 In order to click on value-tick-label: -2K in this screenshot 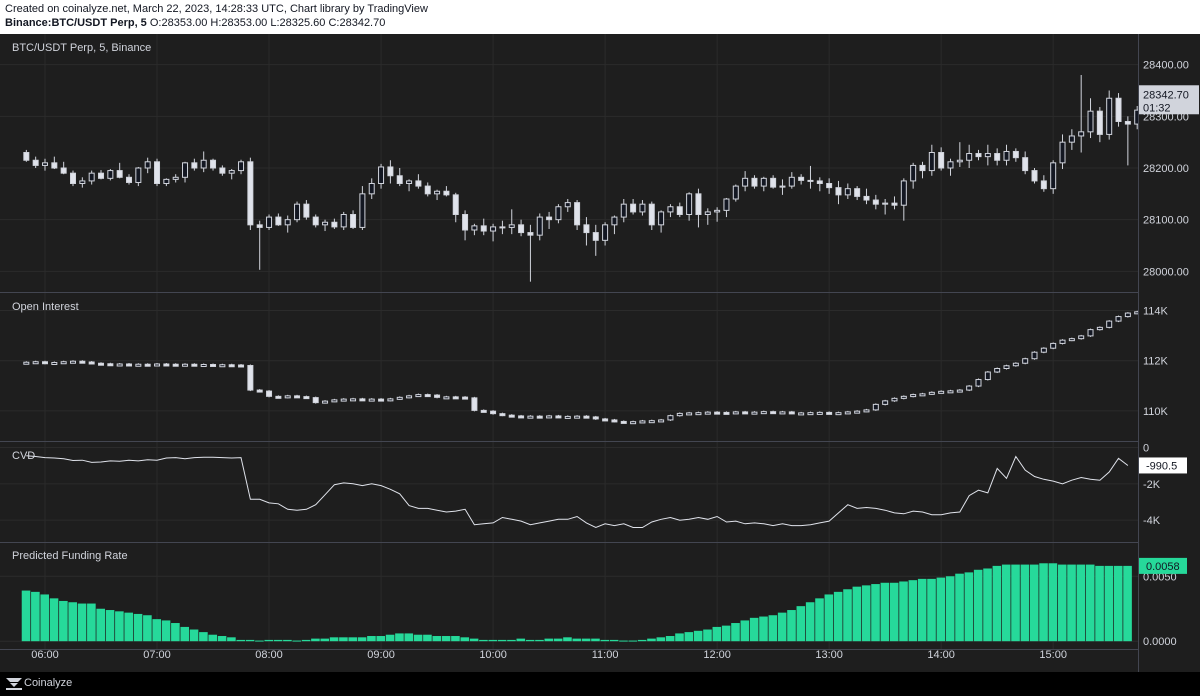, I will do `click(1152, 485)`.